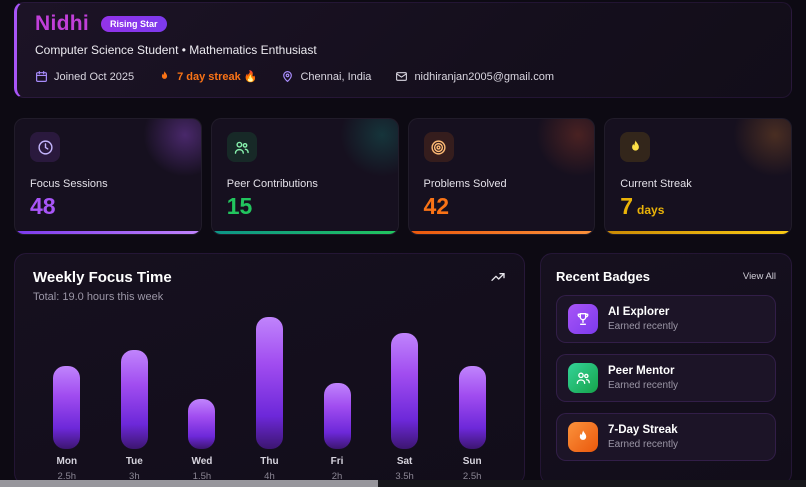 The height and width of the screenshot is (487, 806). What do you see at coordinates (403, 483) in the screenshot?
I see `horizontal-scrollbar` at bounding box center [403, 483].